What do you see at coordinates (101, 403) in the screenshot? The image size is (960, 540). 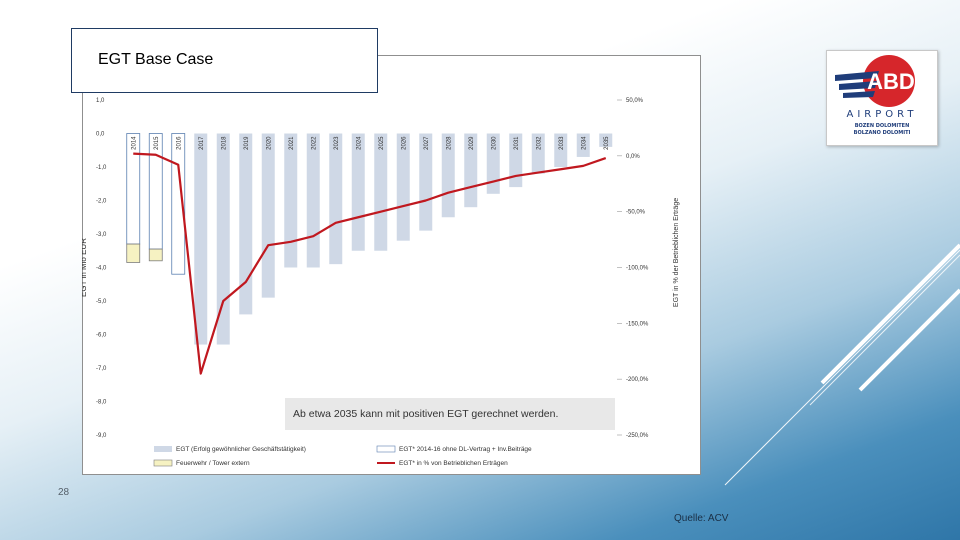 I see `y-tick-label: -8,0` at bounding box center [101, 403].